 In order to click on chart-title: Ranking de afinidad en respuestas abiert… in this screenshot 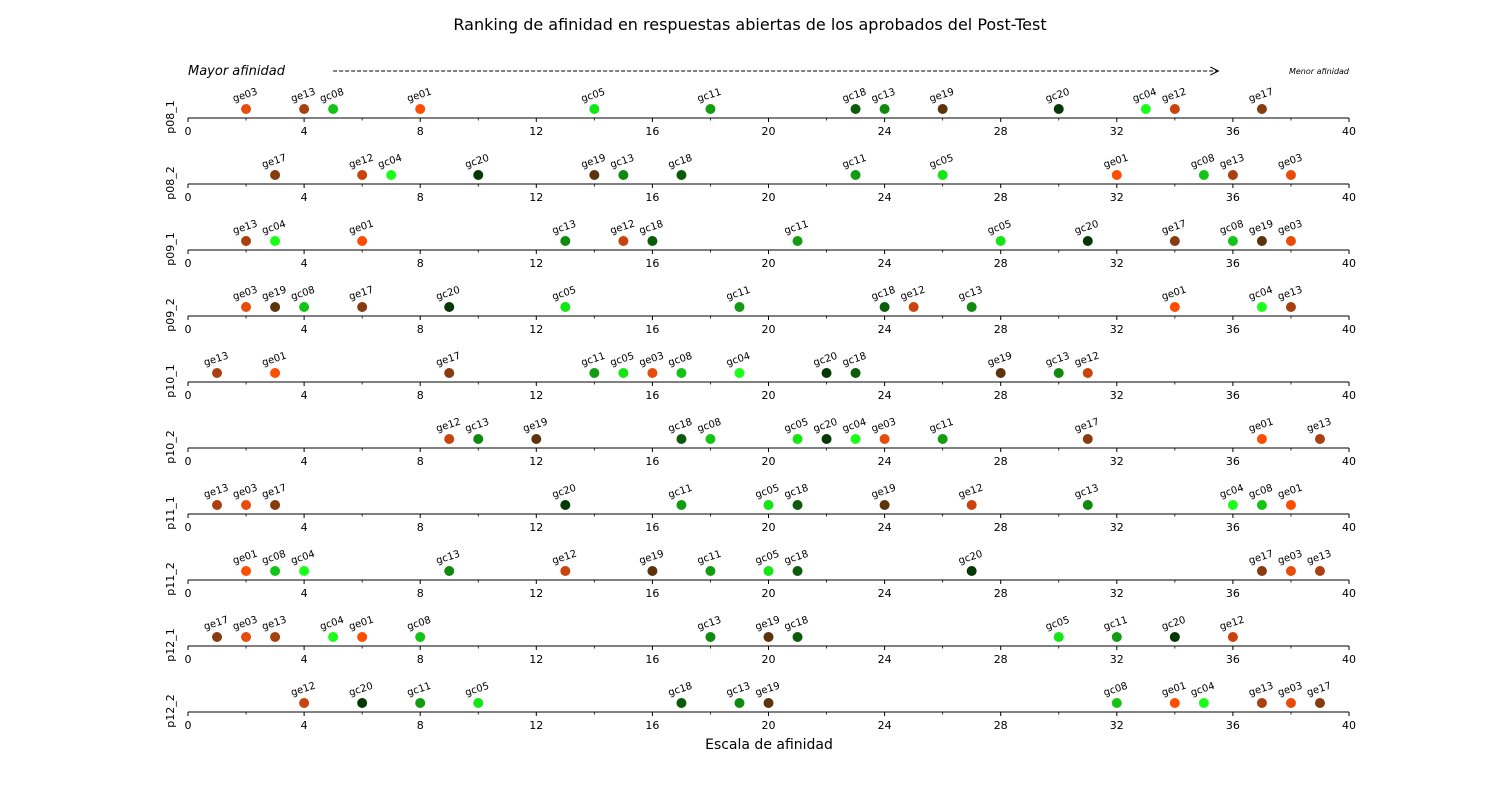, I will do `click(749, 24)`.